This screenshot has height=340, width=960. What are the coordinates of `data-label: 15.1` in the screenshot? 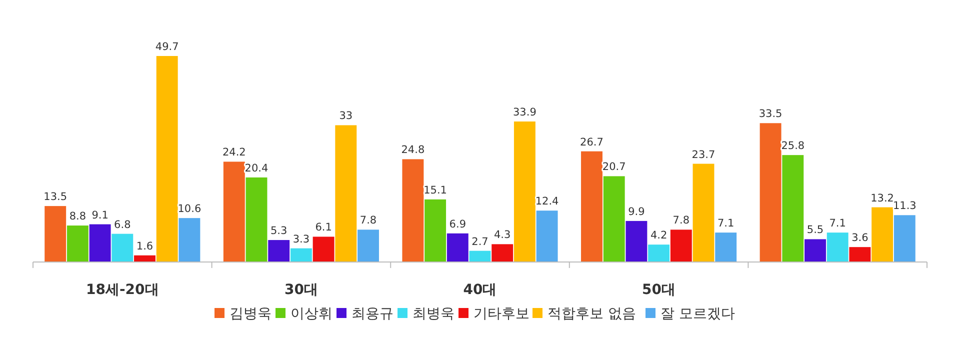 It's located at (435, 190).